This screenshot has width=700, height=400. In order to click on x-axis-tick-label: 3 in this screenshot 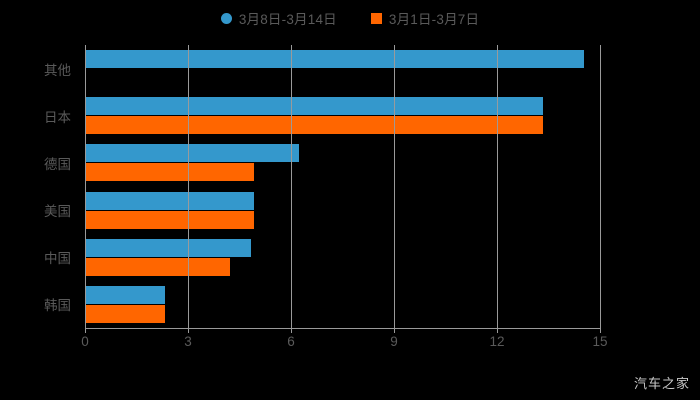, I will do `click(188, 341)`.